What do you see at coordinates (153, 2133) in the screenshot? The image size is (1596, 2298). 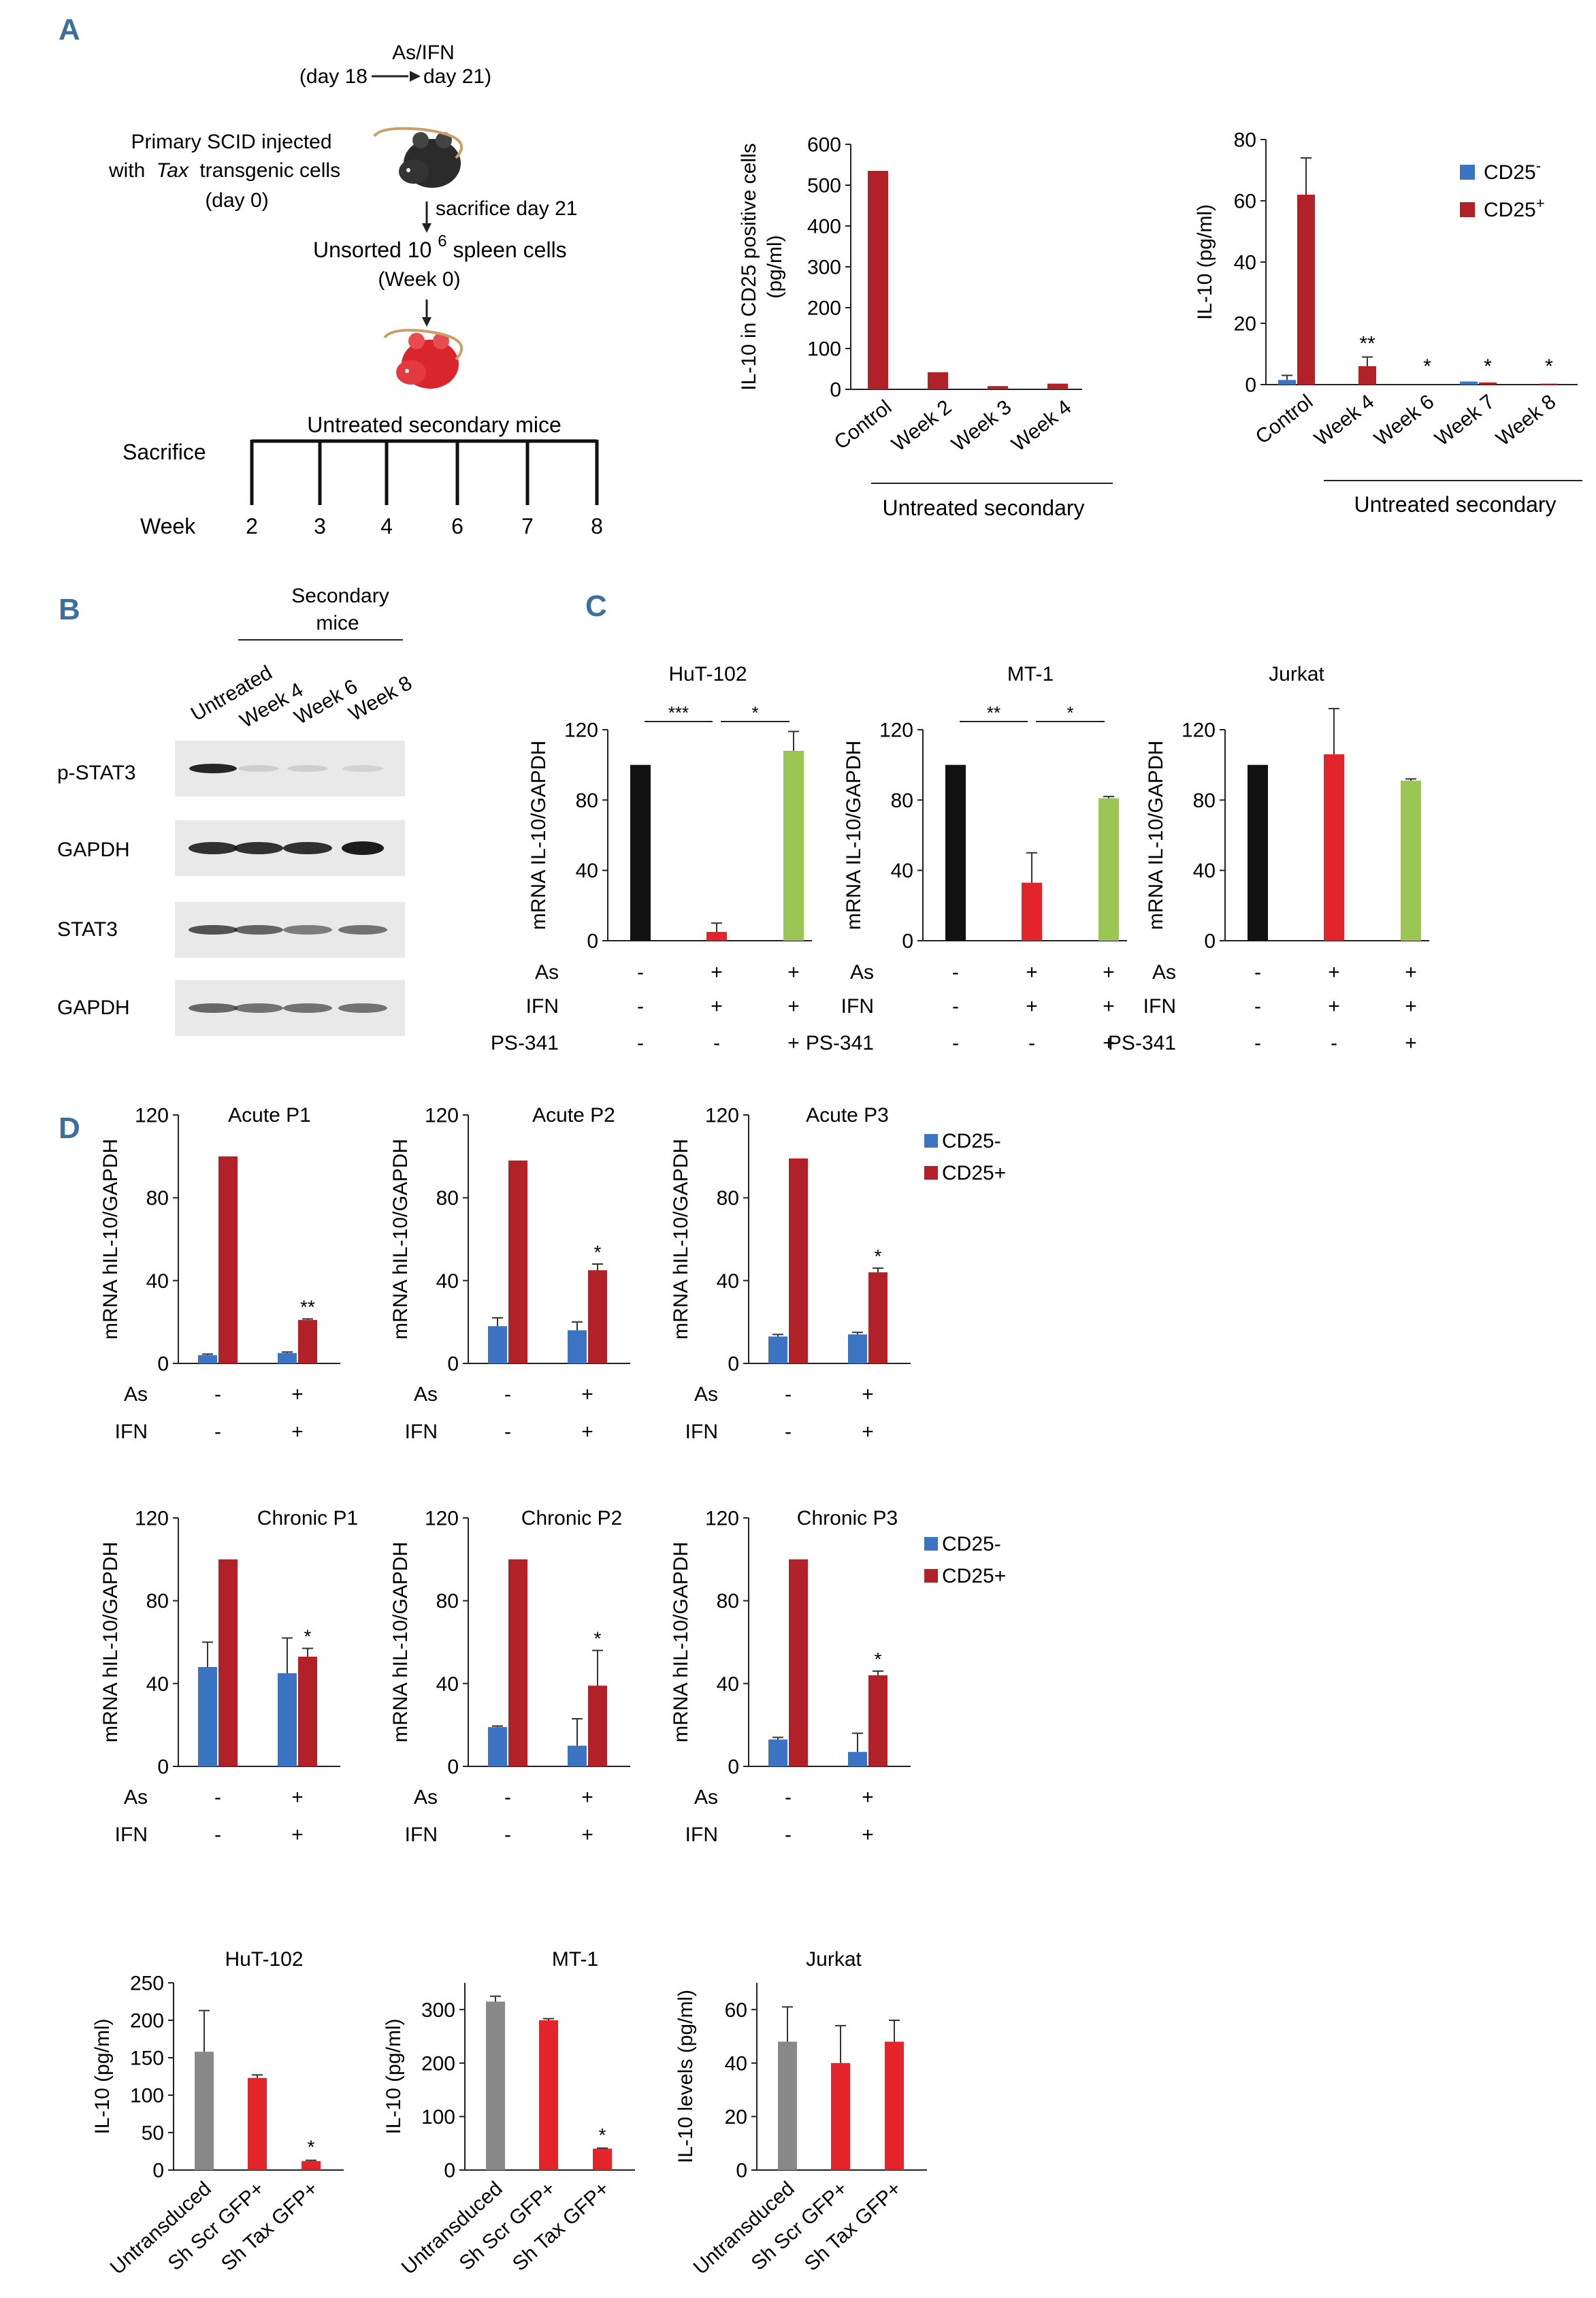 I see `y-tick-label: 50` at bounding box center [153, 2133].